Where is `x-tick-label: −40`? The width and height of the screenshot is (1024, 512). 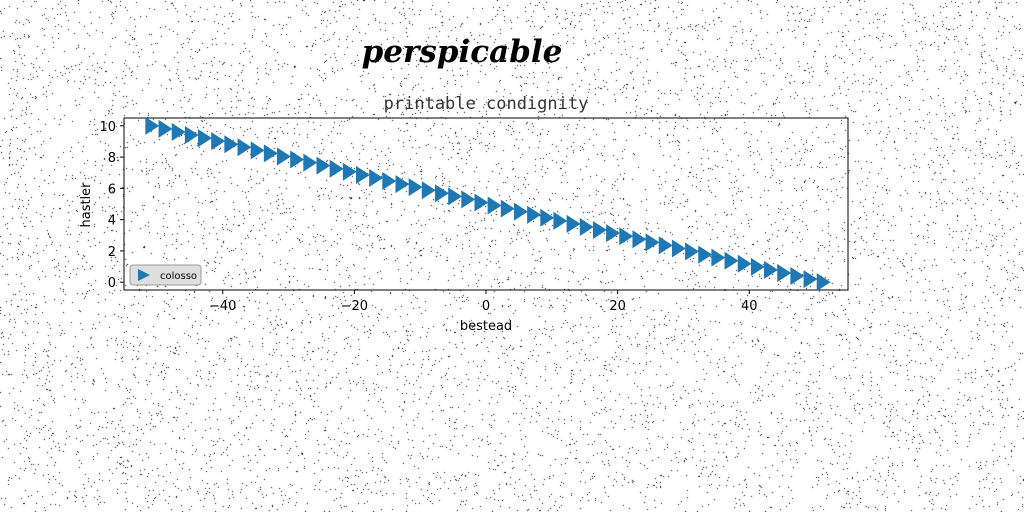 x-tick-label: −40 is located at coordinates (222, 306).